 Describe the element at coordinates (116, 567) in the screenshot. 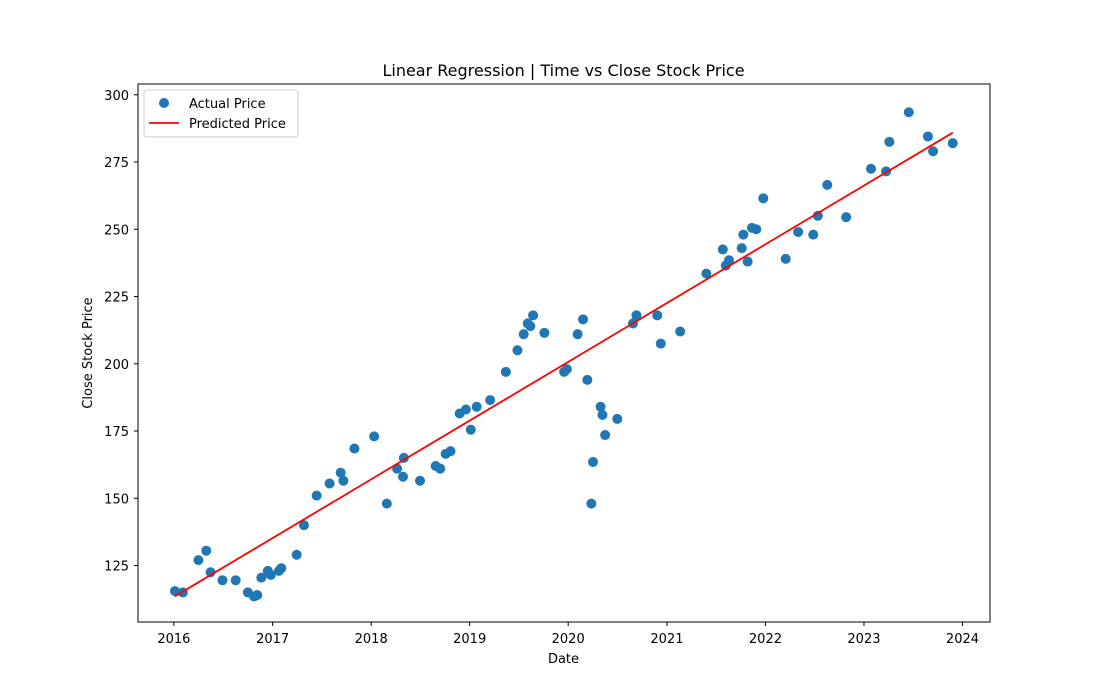

I see `y-tick-label: 125` at that location.